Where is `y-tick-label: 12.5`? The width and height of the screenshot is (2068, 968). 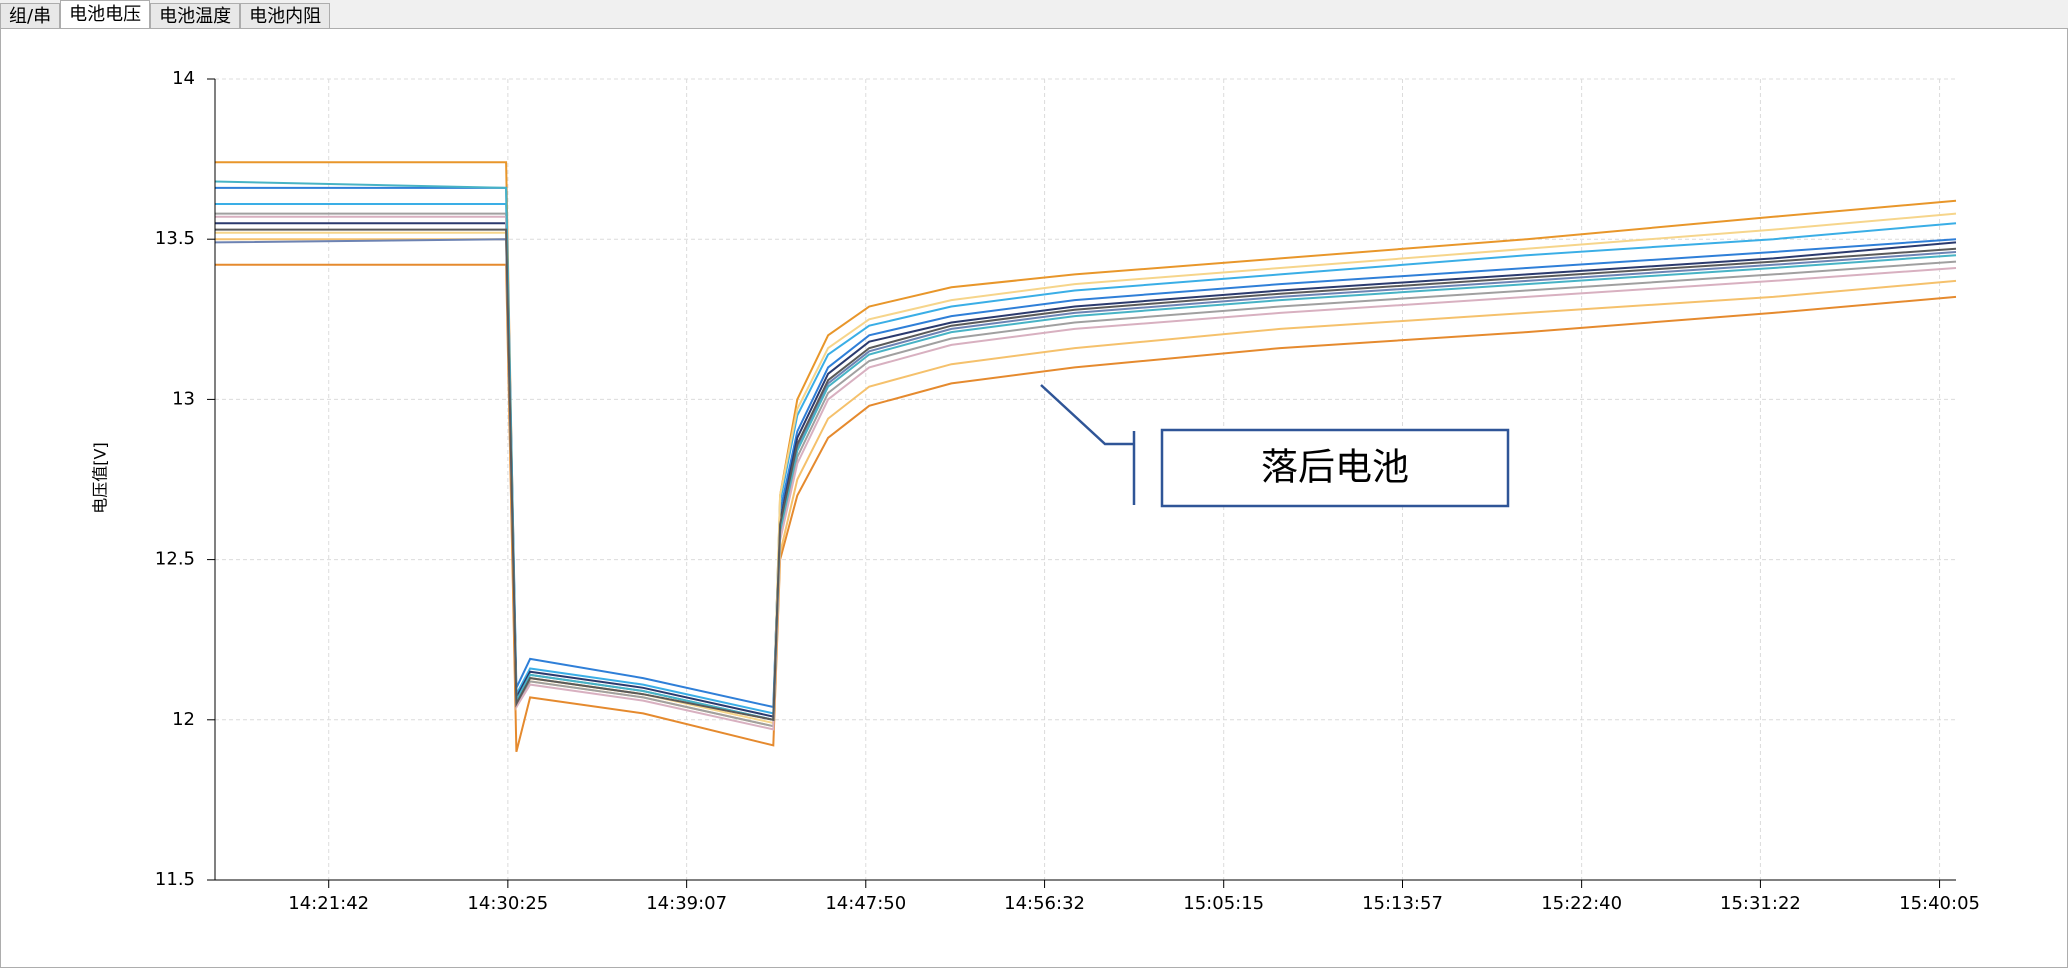
y-tick-label: 12.5 is located at coordinates (175, 559).